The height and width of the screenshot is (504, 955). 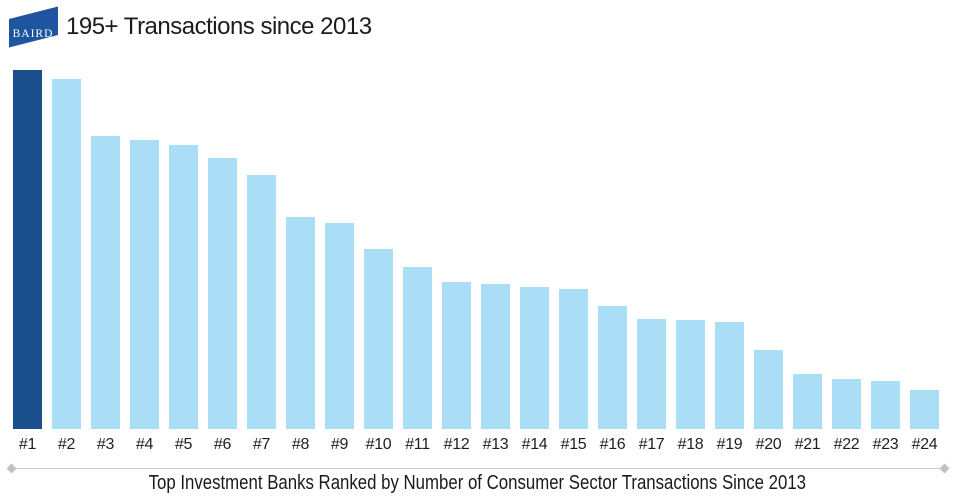 I want to click on bar-column: #21, so click(x=807, y=261).